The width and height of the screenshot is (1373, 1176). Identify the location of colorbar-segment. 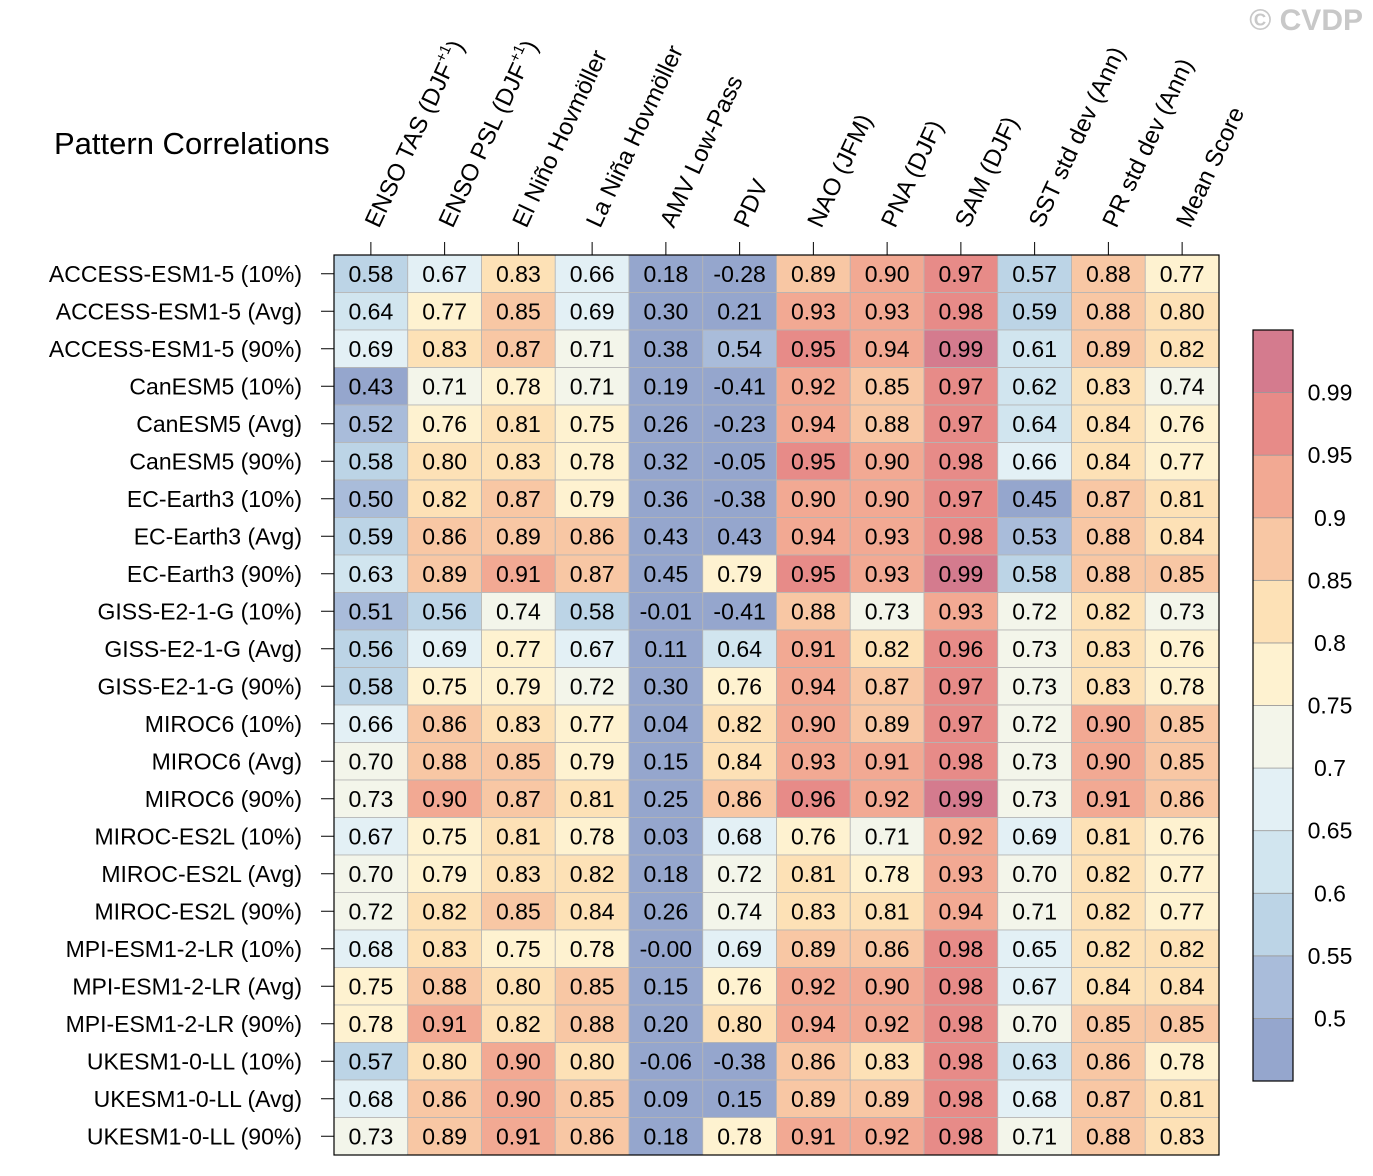
(1273, 1050).